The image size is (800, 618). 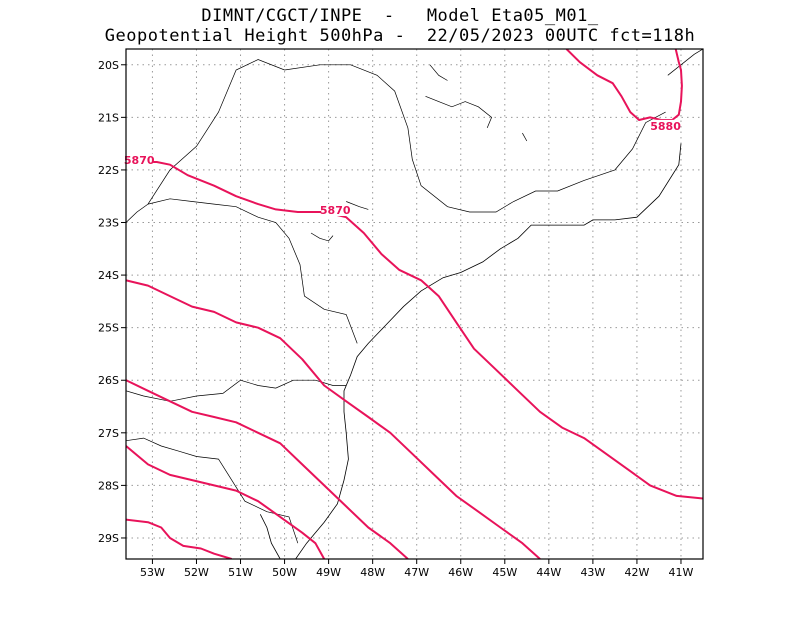 What do you see at coordinates (636, 572) in the screenshot?
I see `lon-tick-label: 42W` at bounding box center [636, 572].